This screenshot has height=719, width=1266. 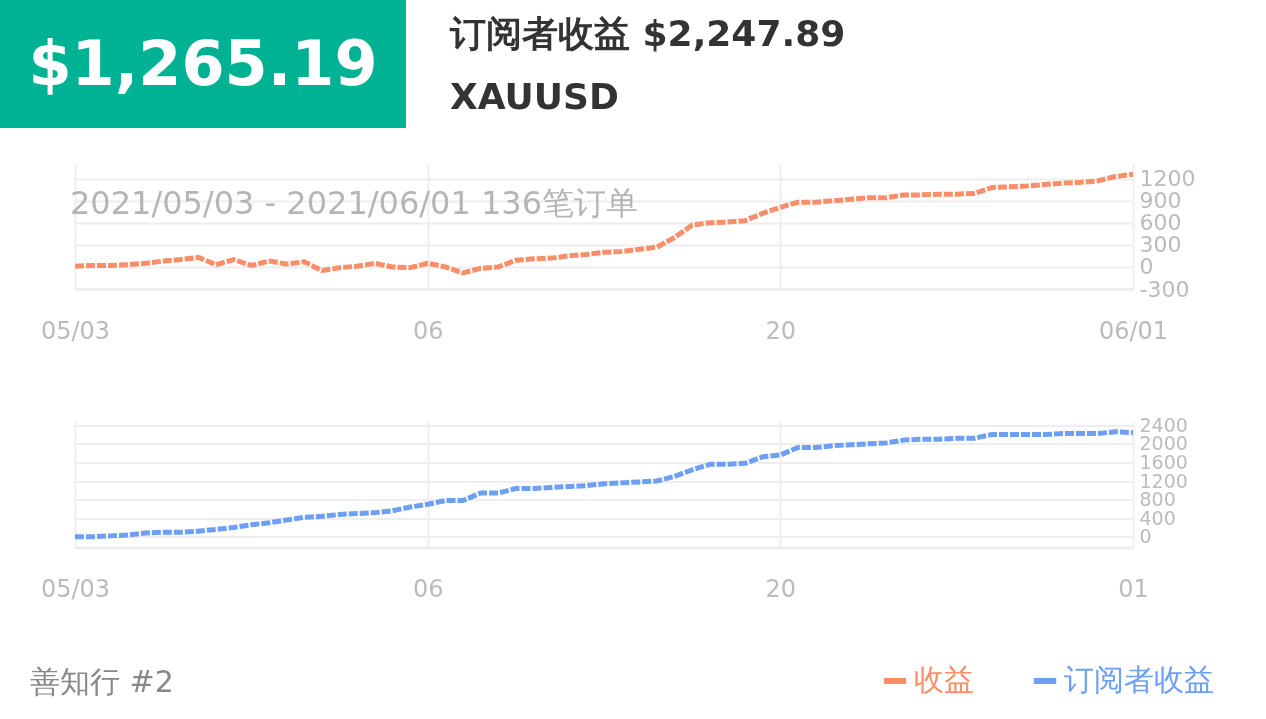 I want to click on chart-title: $1,265.19, so click(x=203, y=64).